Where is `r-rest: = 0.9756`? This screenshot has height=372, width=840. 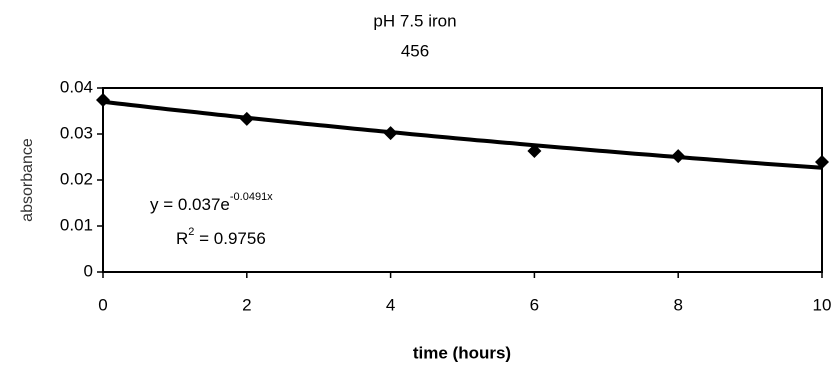
r-rest: = 0.9756 is located at coordinates (229, 238).